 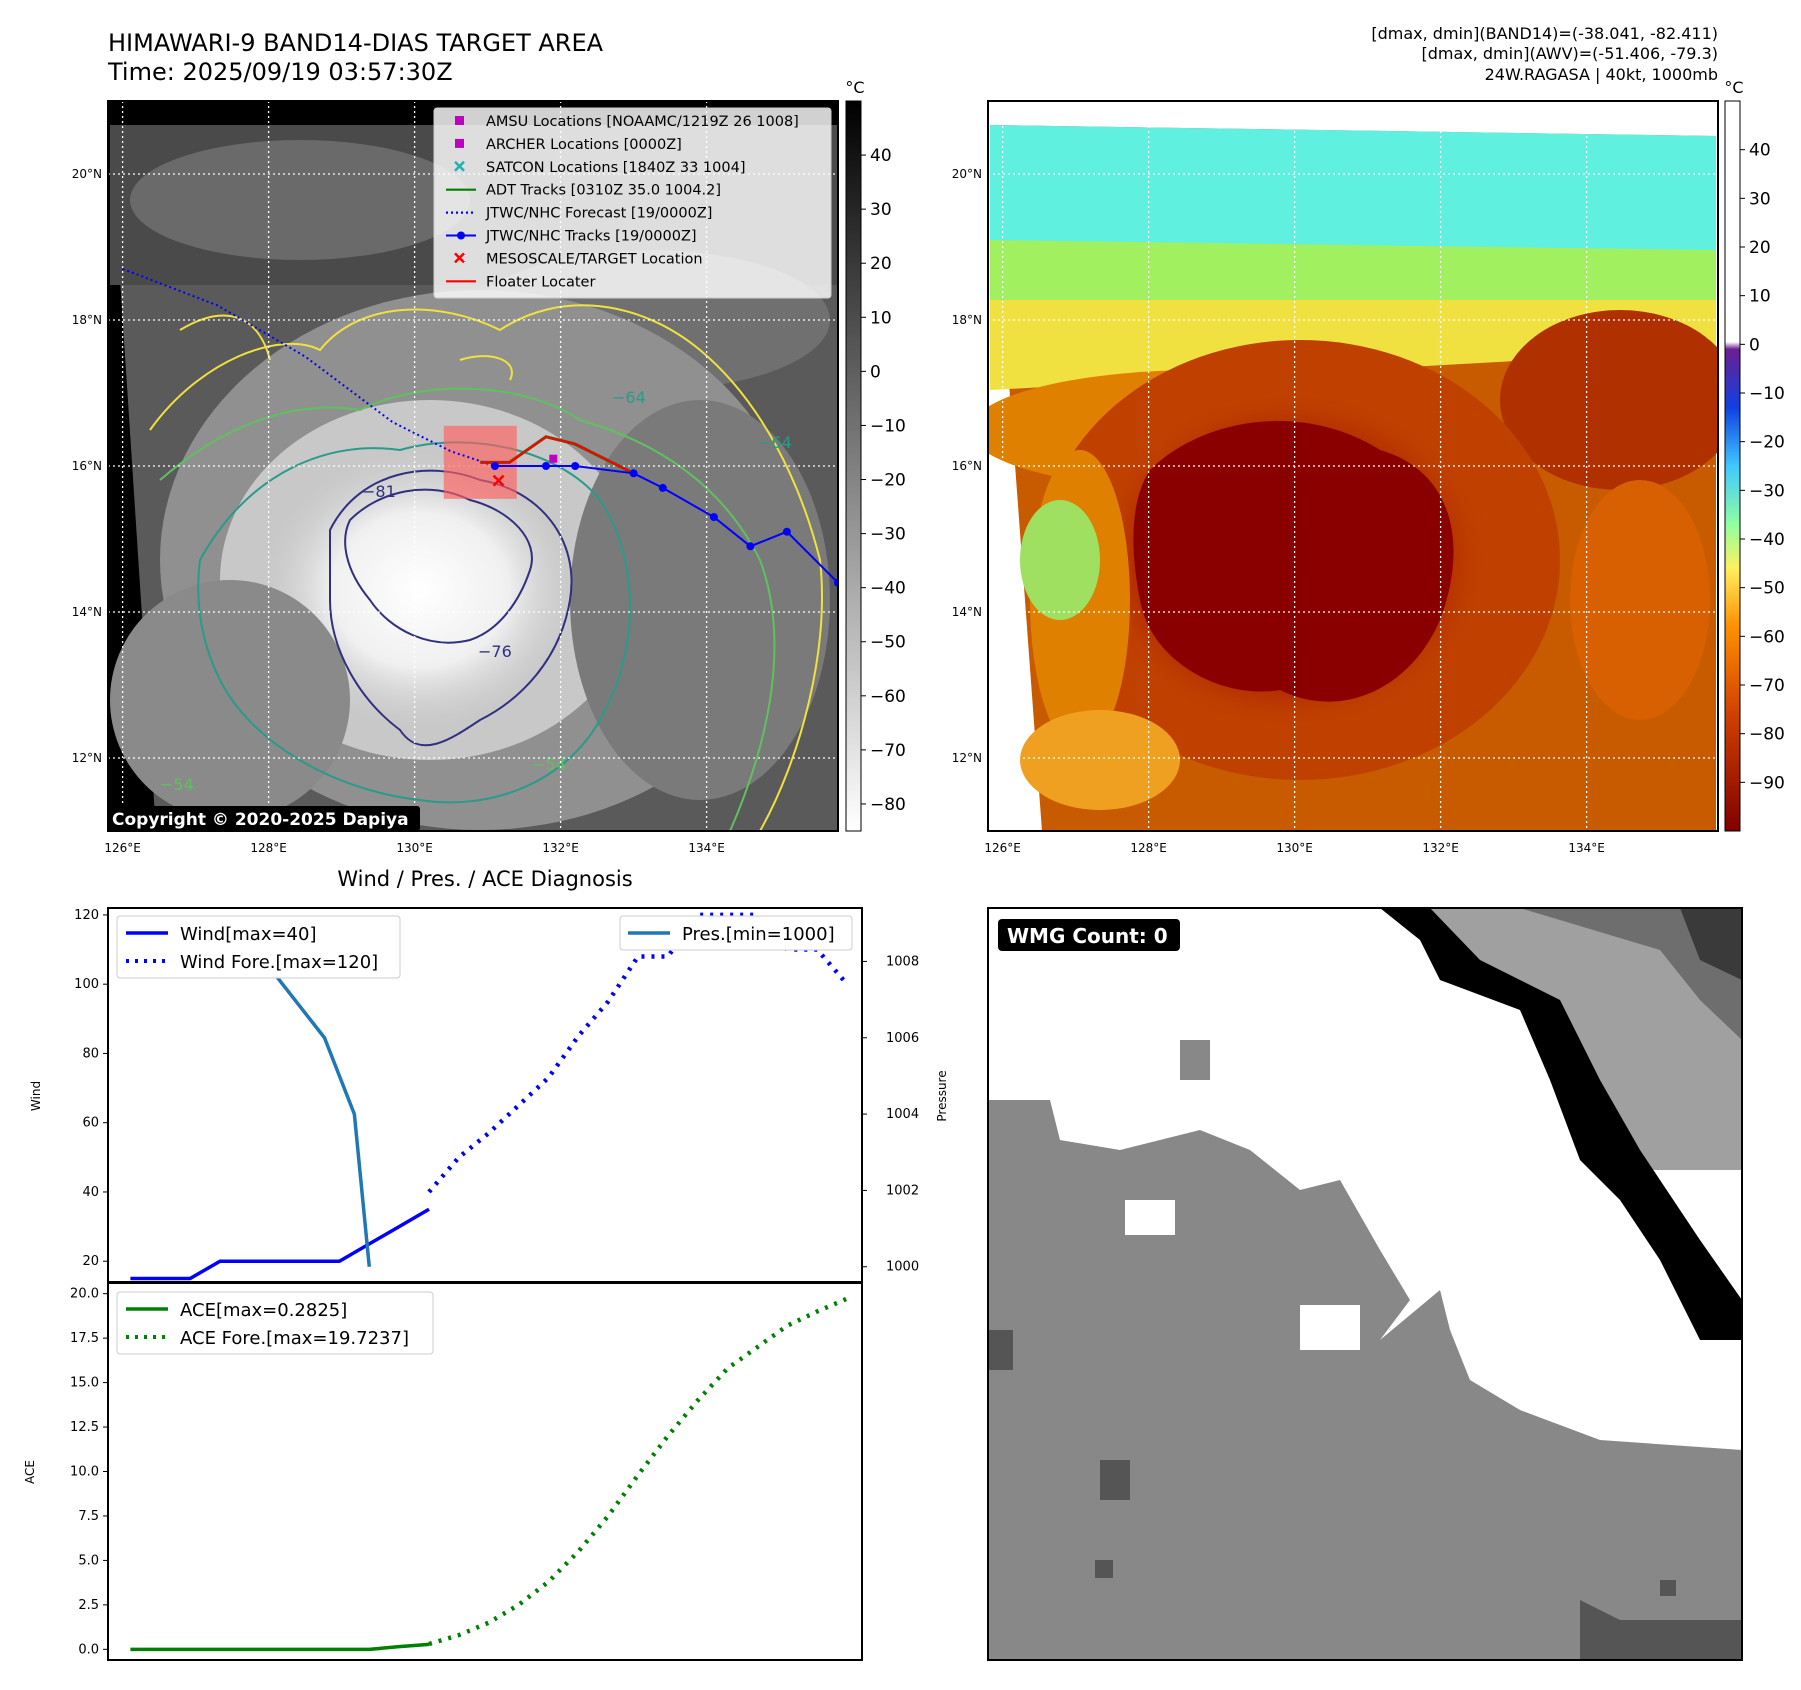 I want to click on colorbar-tick-label: −70, so click(x=888, y=751).